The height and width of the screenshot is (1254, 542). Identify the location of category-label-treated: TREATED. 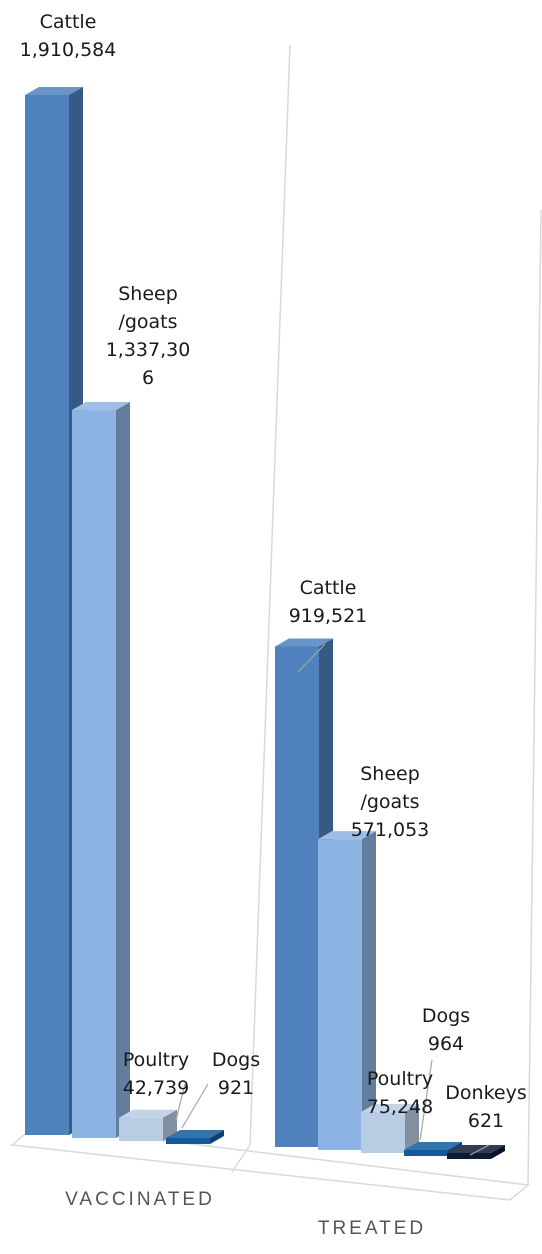
(372, 1228).